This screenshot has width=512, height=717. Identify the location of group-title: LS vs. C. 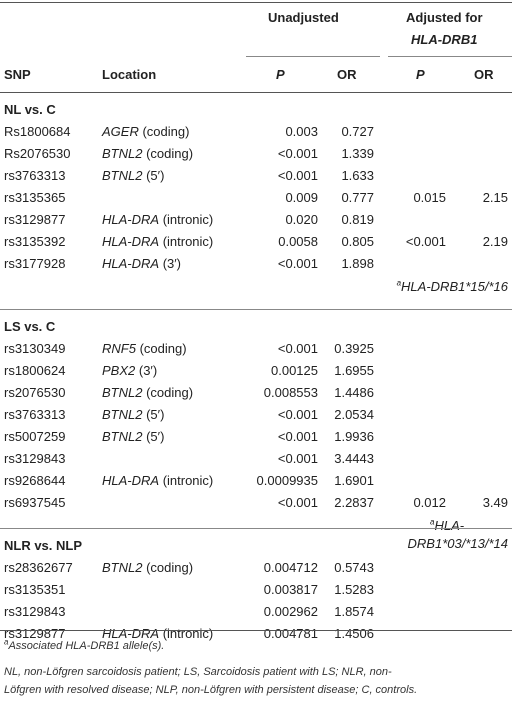
(30, 326).